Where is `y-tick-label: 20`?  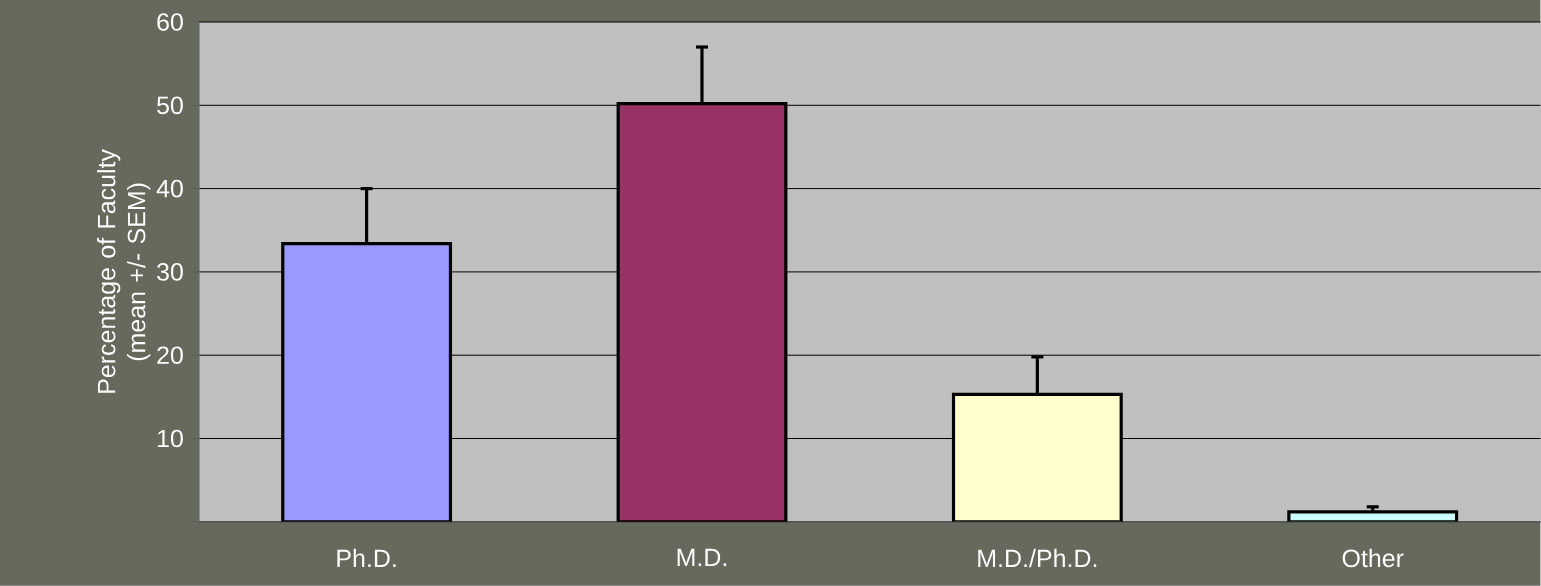 y-tick-label: 20 is located at coordinates (170, 355).